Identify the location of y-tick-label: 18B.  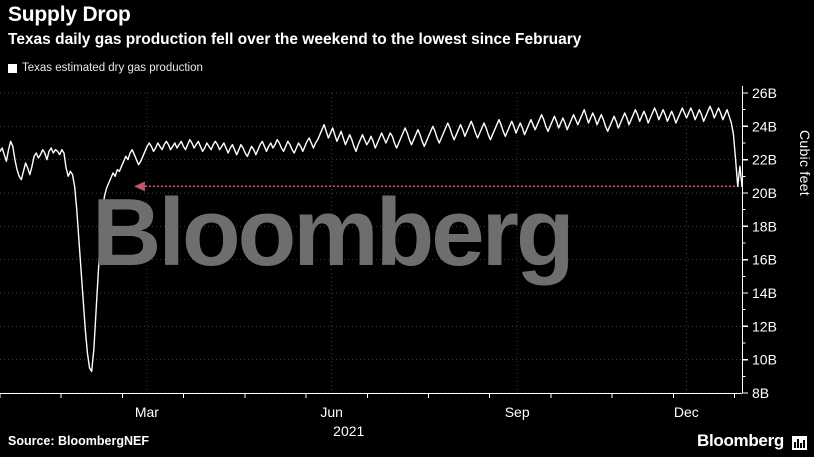
(764, 226).